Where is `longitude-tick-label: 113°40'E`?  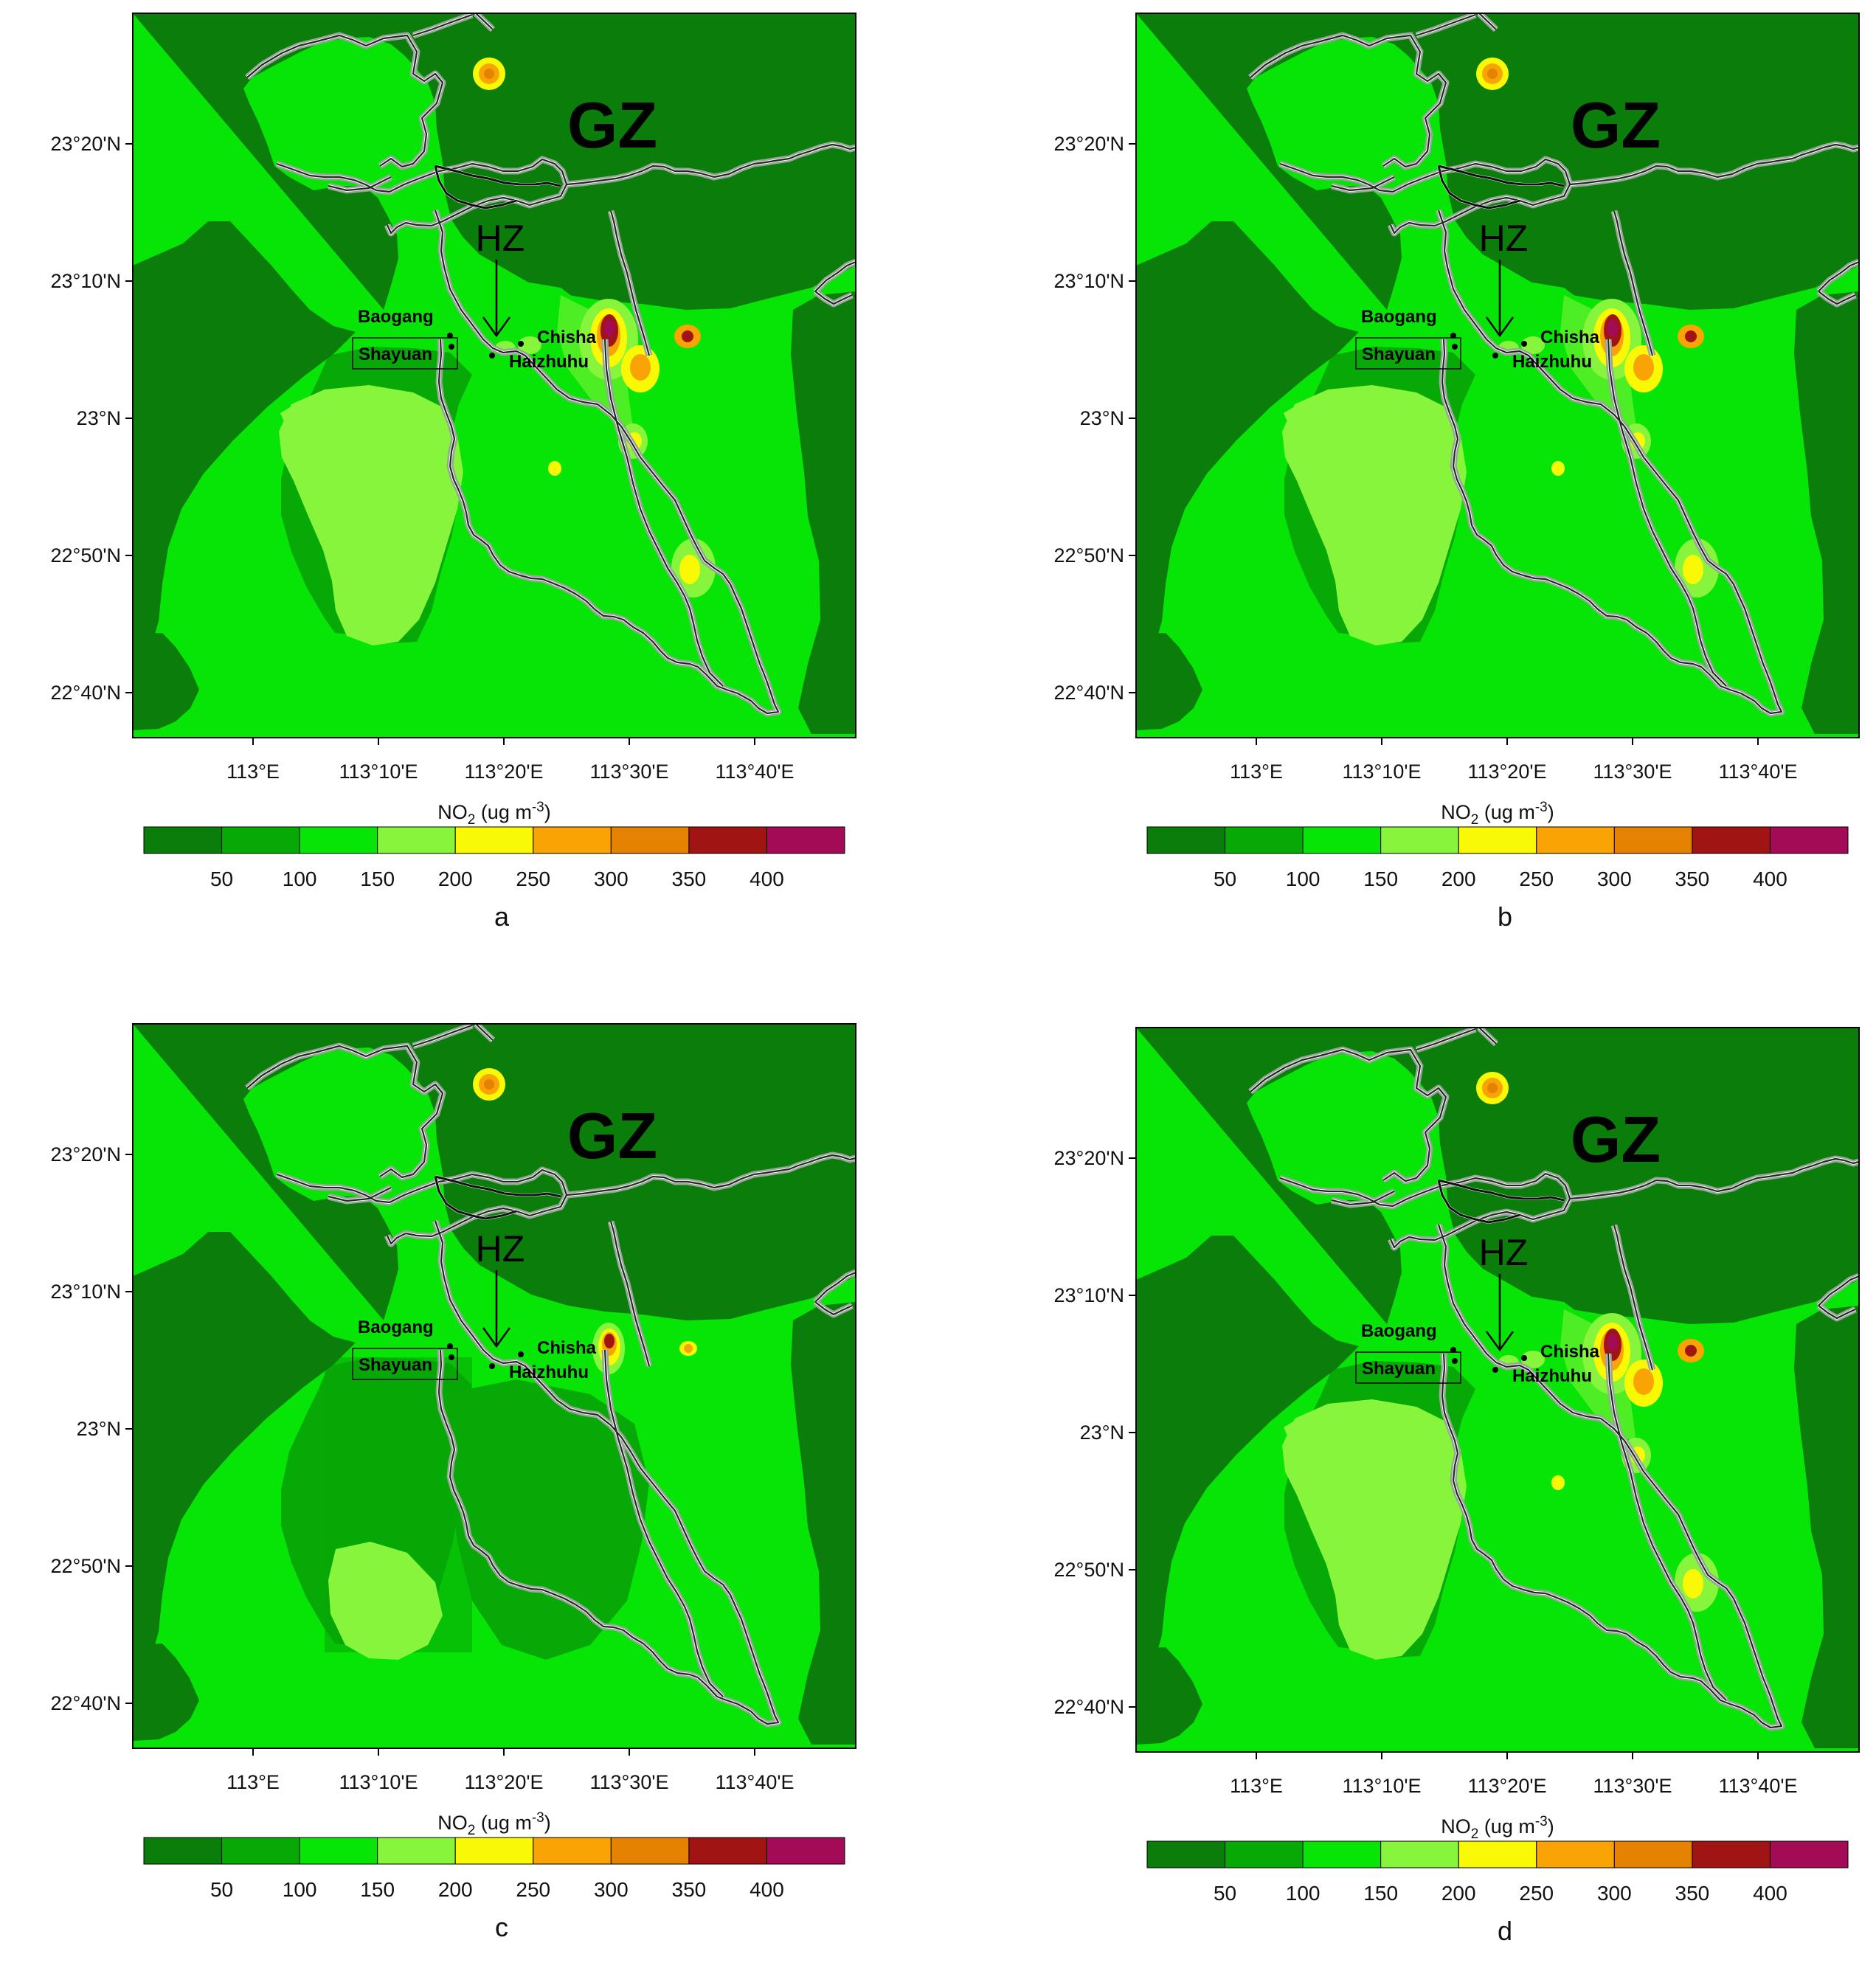
longitude-tick-label: 113°40'E is located at coordinates (754, 772).